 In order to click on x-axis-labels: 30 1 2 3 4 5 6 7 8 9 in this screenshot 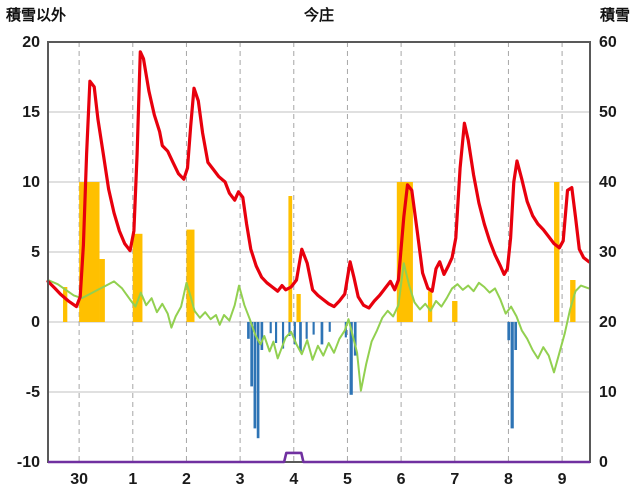, I will do `click(318, 479)`.